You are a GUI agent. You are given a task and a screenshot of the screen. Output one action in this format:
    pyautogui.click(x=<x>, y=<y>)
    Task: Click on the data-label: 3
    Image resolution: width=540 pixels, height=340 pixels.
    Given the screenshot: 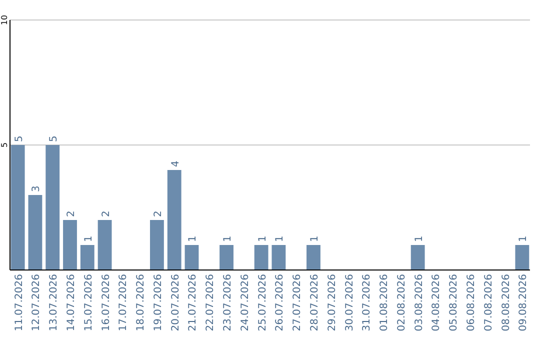 What is the action you would take?
    pyautogui.click(x=36, y=189)
    